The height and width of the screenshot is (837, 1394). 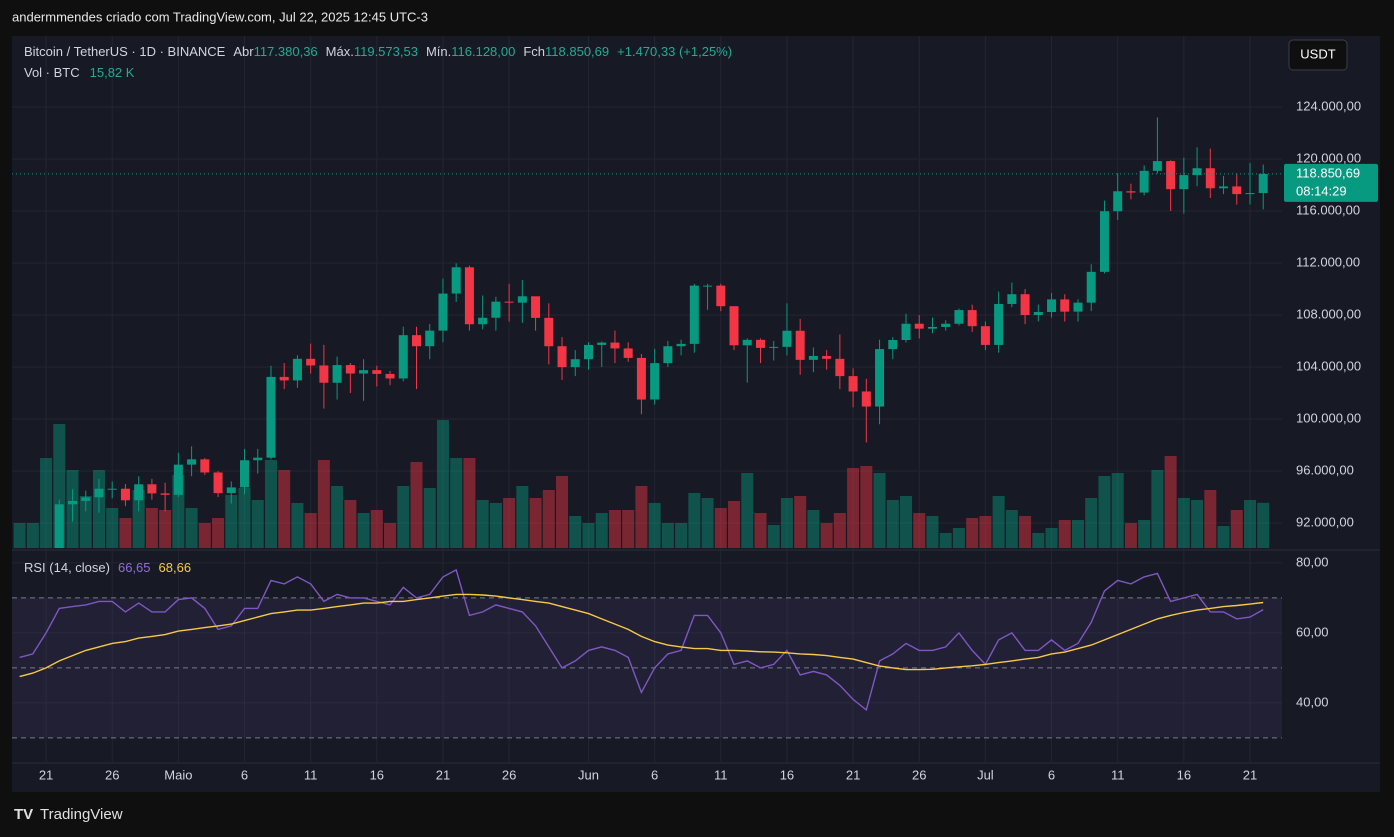 What do you see at coordinates (23, 814) in the screenshot?
I see `footer-logo: TV` at bounding box center [23, 814].